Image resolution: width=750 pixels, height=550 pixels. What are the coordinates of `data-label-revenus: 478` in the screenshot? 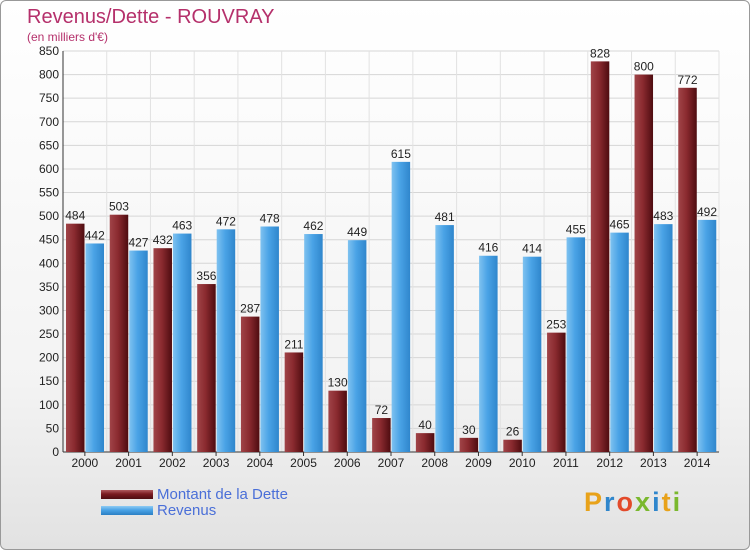 It's located at (270, 218).